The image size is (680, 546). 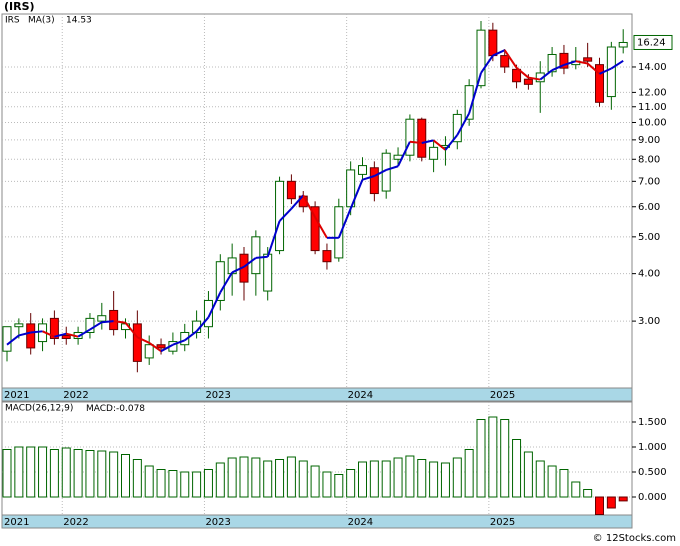 I want to click on y-tick-label: 0.000, so click(x=652, y=497).